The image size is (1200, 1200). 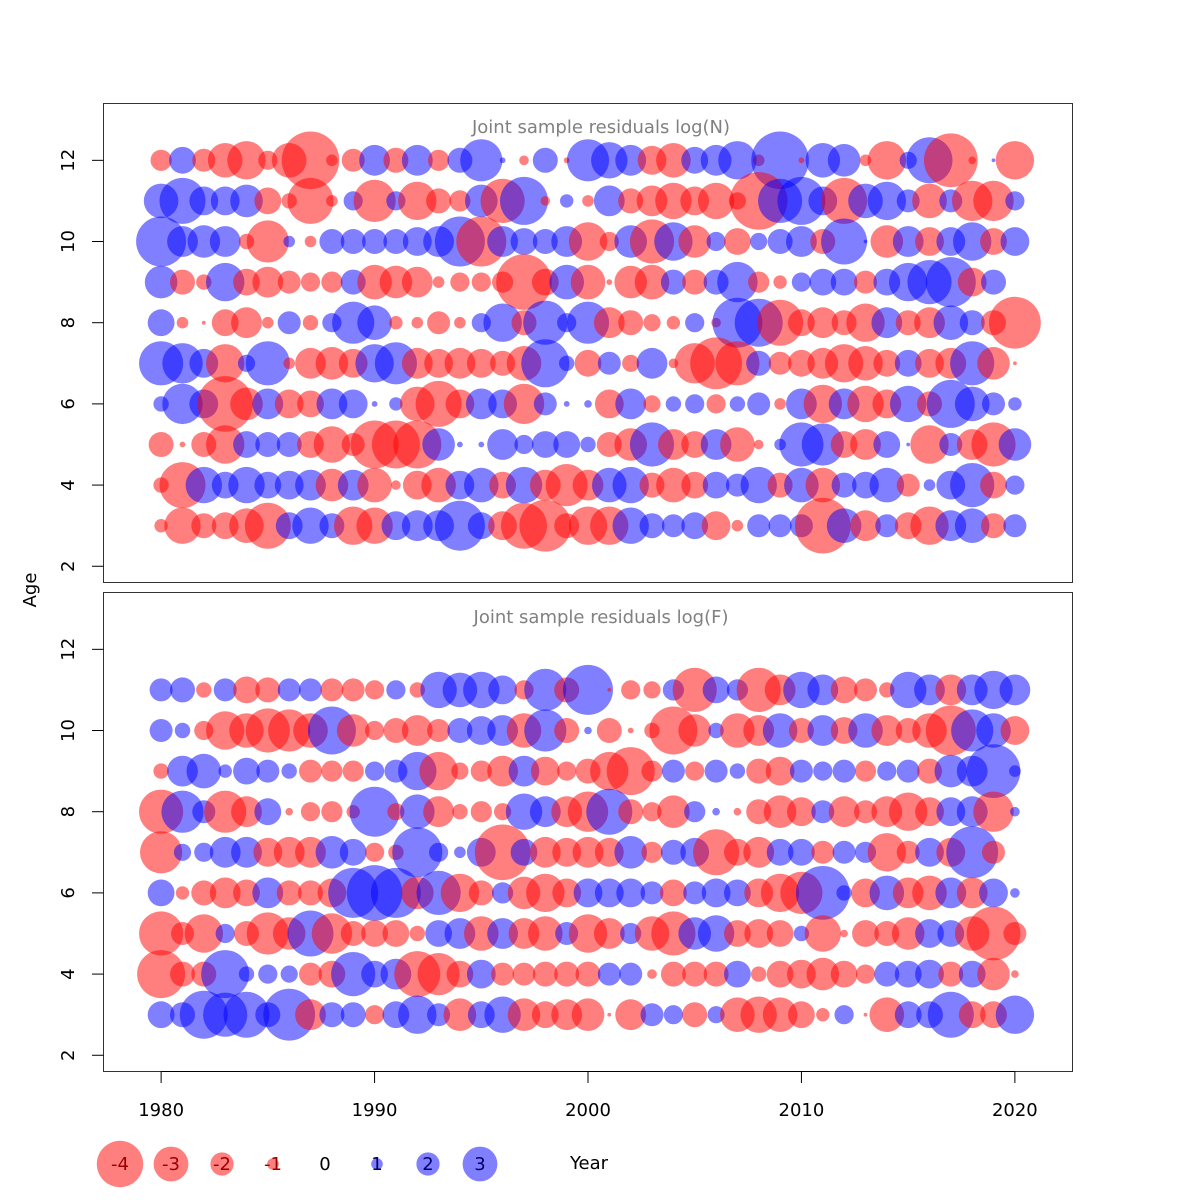 I want to click on legend-bubble, so click(x=273, y=1164).